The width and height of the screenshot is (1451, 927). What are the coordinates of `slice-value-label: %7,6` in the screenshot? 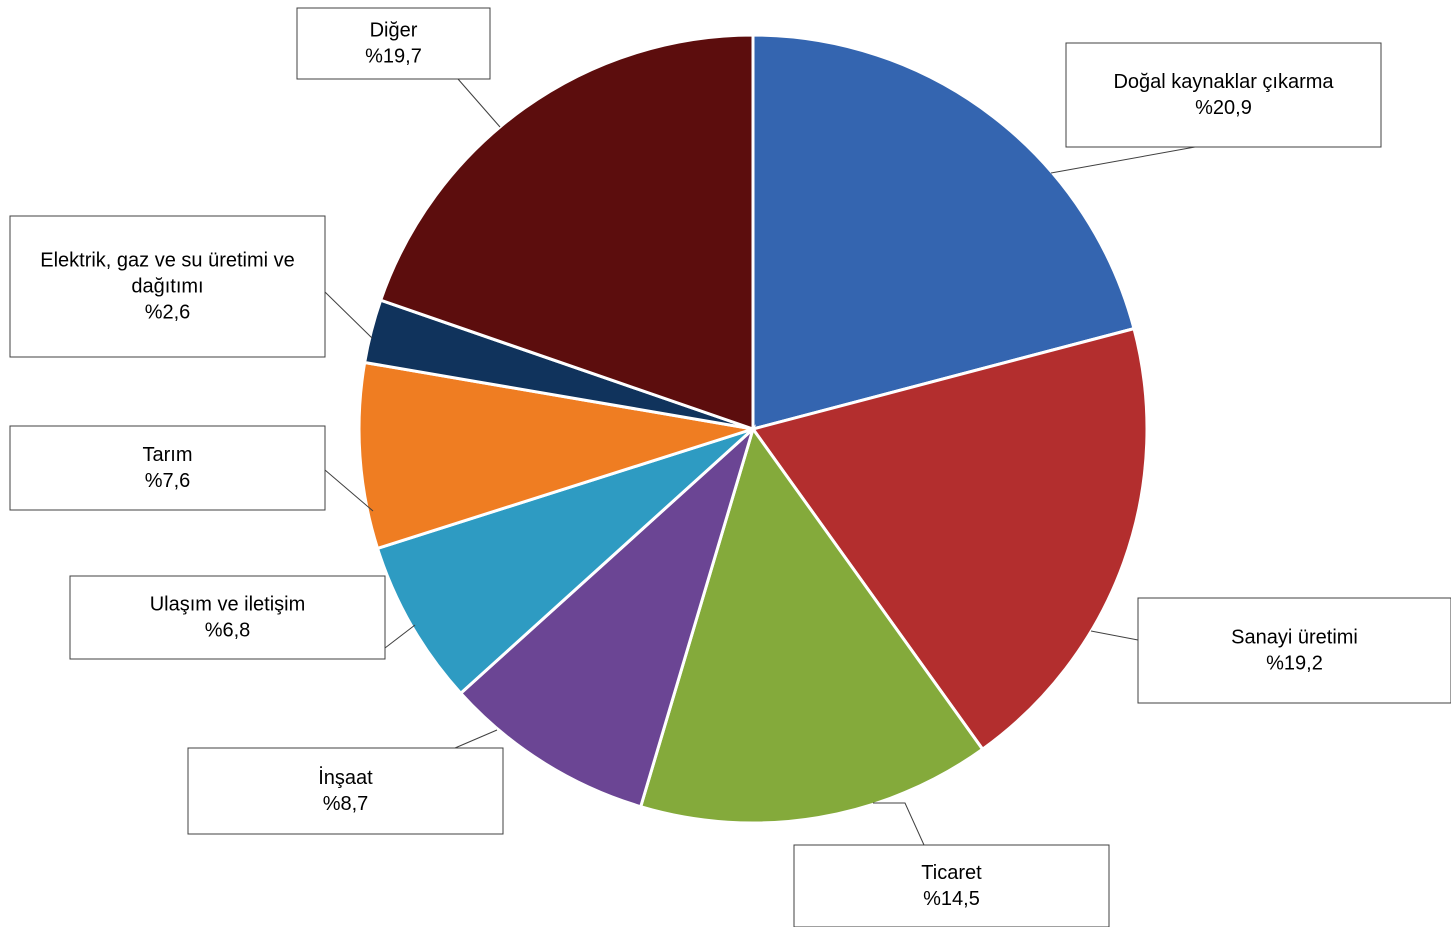 It's located at (168, 481).